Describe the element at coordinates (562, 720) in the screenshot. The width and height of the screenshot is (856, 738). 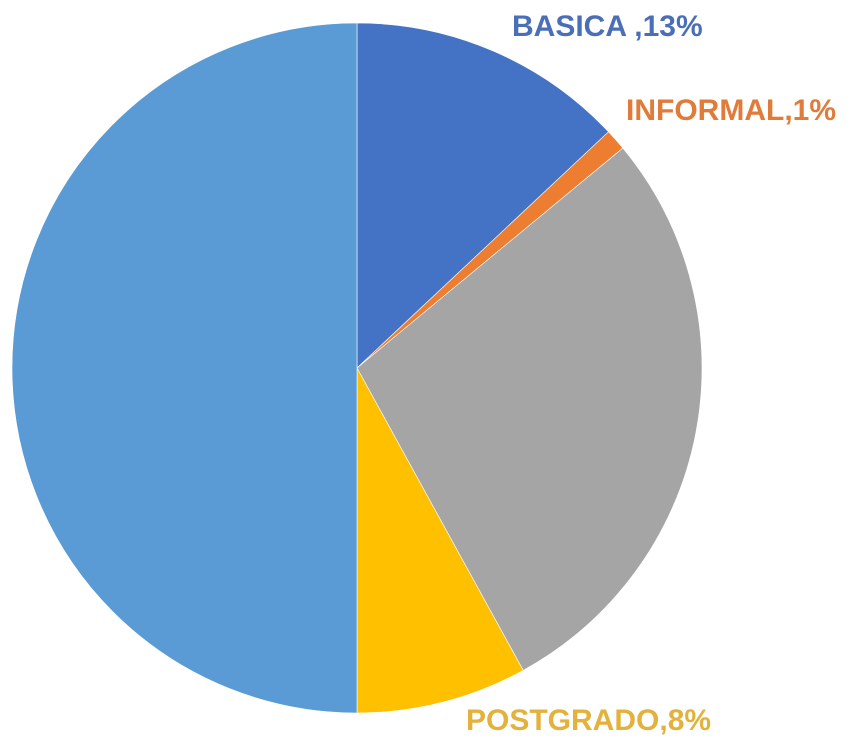
I see `category-name: POSTGRADO` at that location.